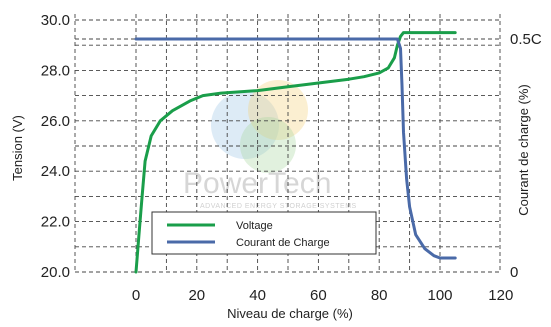 This screenshot has height=327, width=551. I want to click on legend-label-charge-current: Courant de Charge, so click(283, 243).